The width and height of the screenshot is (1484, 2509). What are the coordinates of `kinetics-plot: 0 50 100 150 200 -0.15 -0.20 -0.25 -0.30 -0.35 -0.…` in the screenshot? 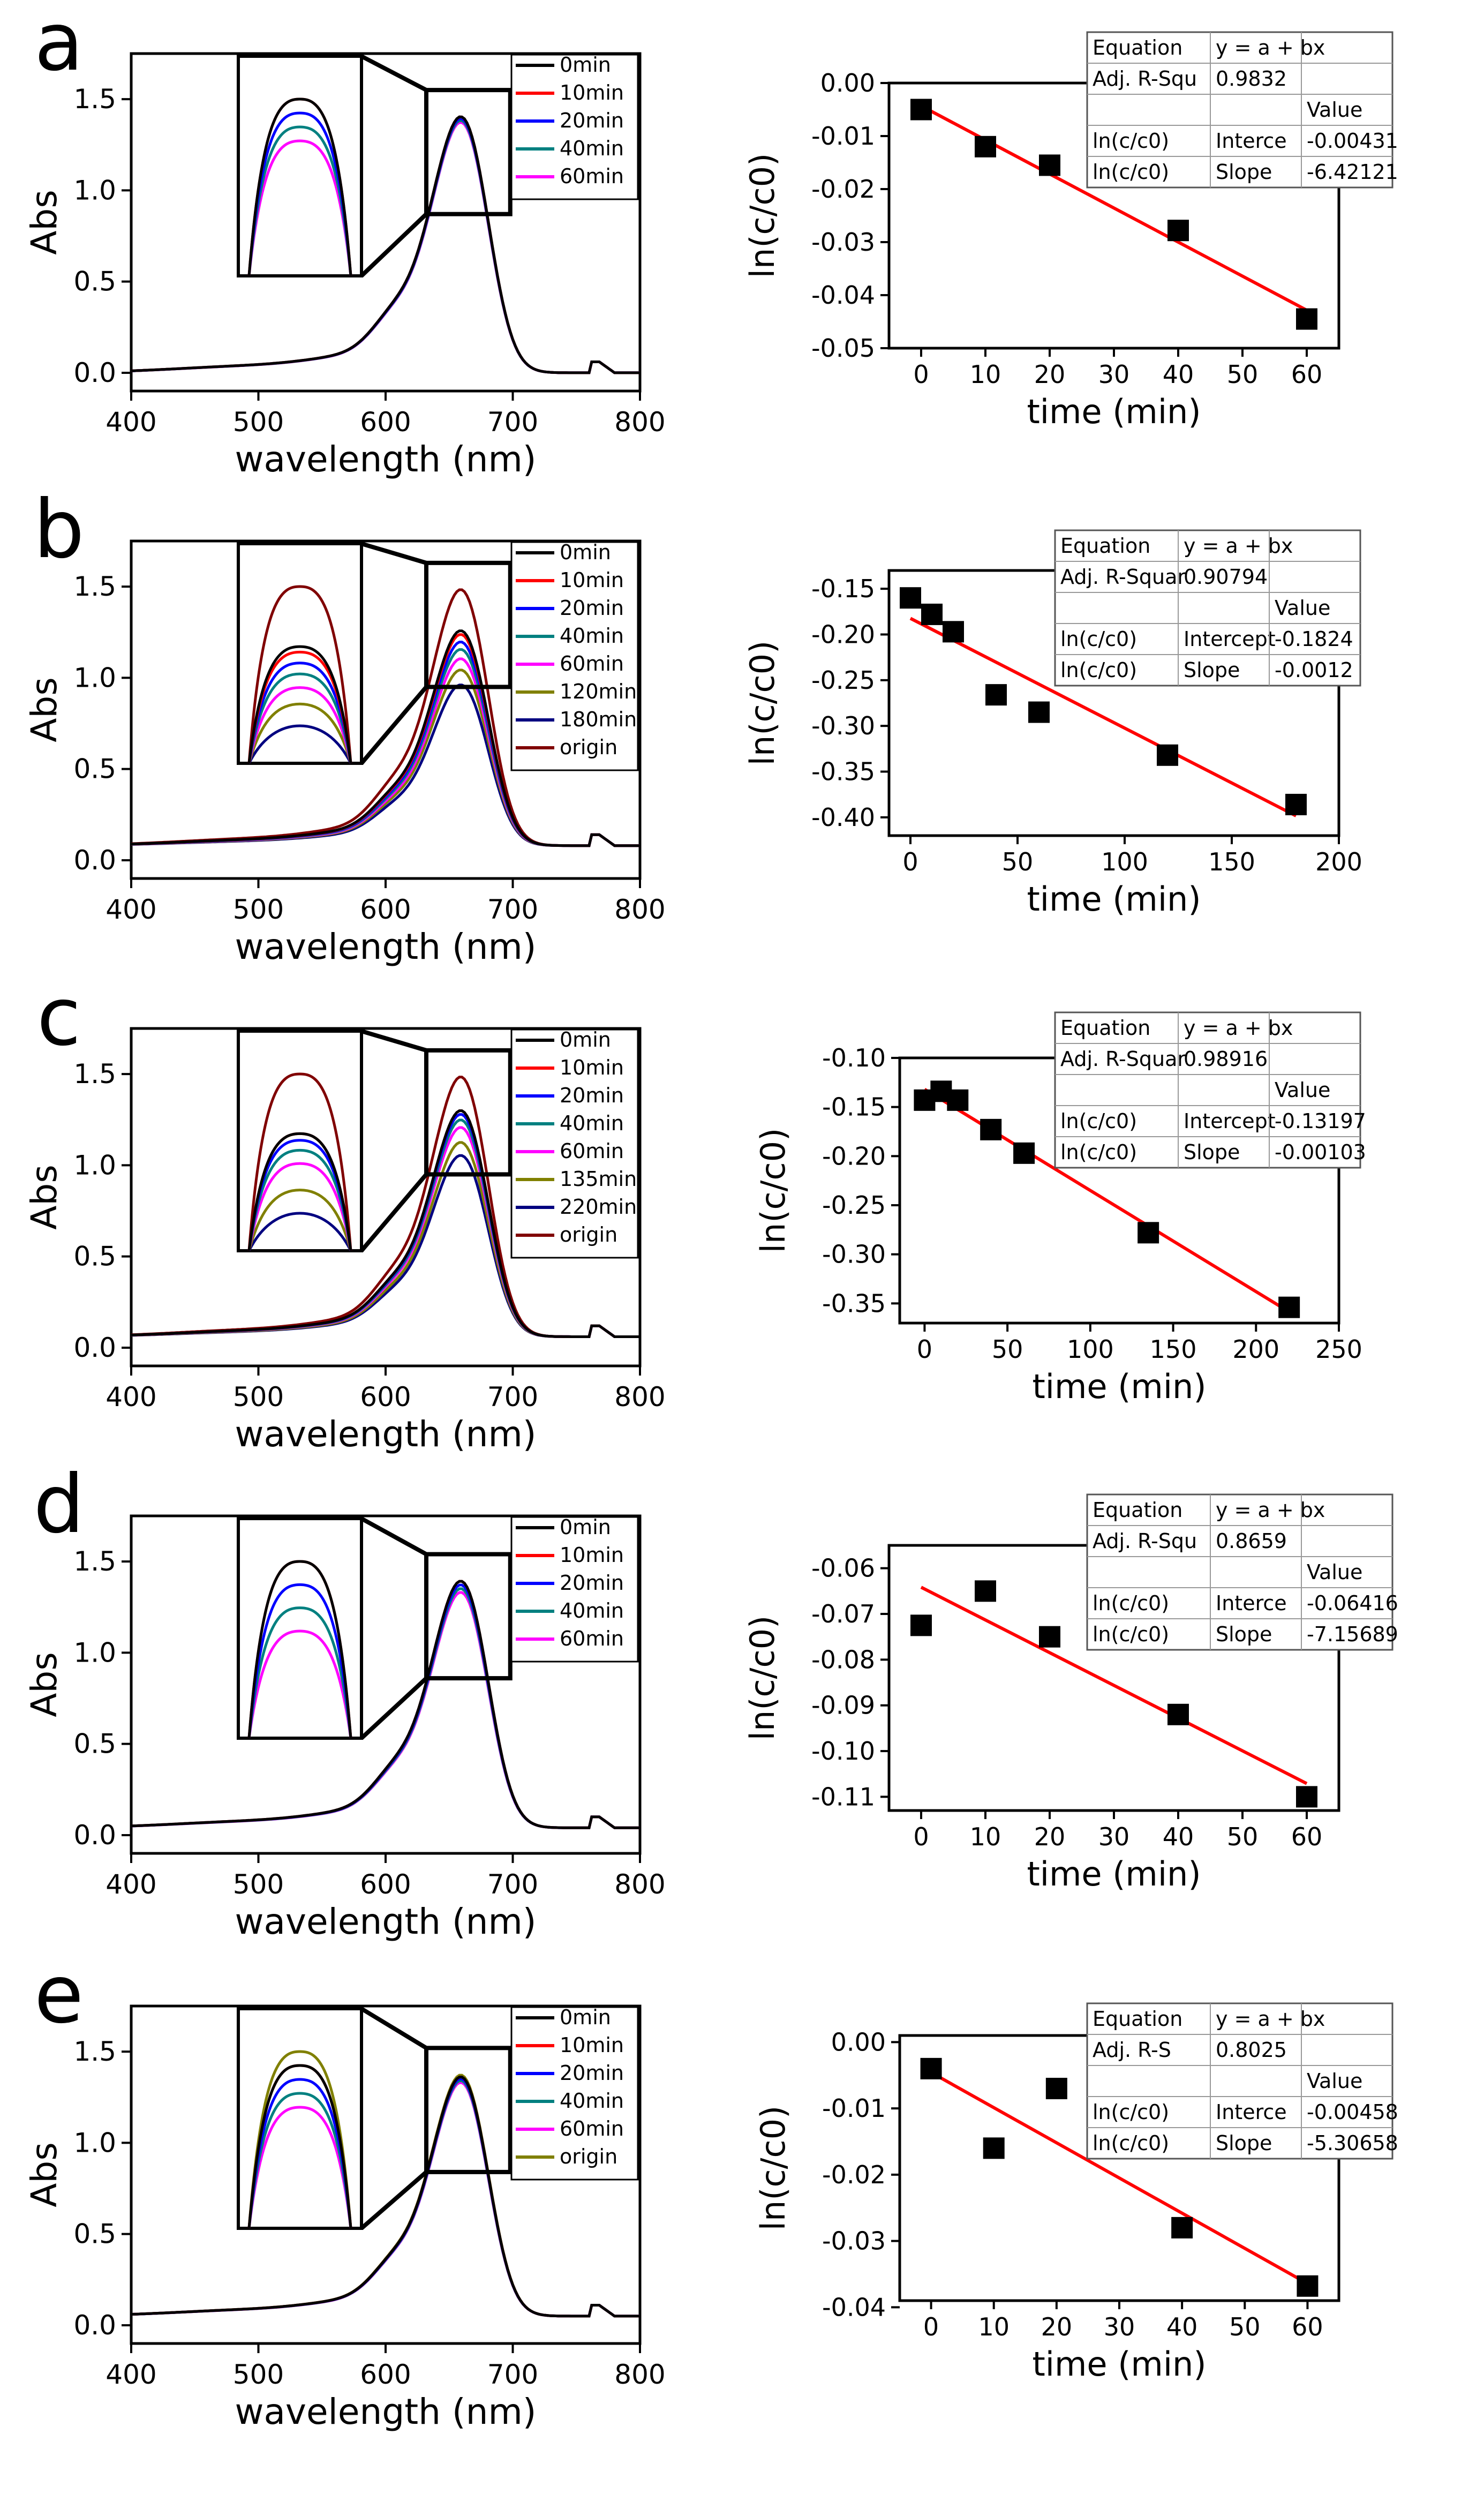 It's located at (1052, 724).